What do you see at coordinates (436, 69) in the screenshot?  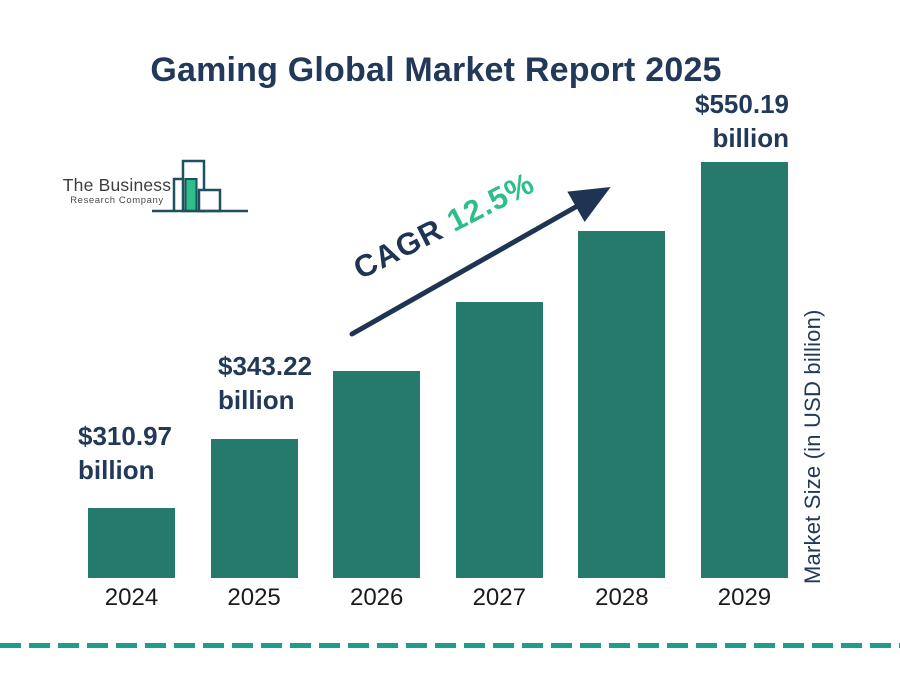 I see `page-title: Gaming Global Market Report 2025` at bounding box center [436, 69].